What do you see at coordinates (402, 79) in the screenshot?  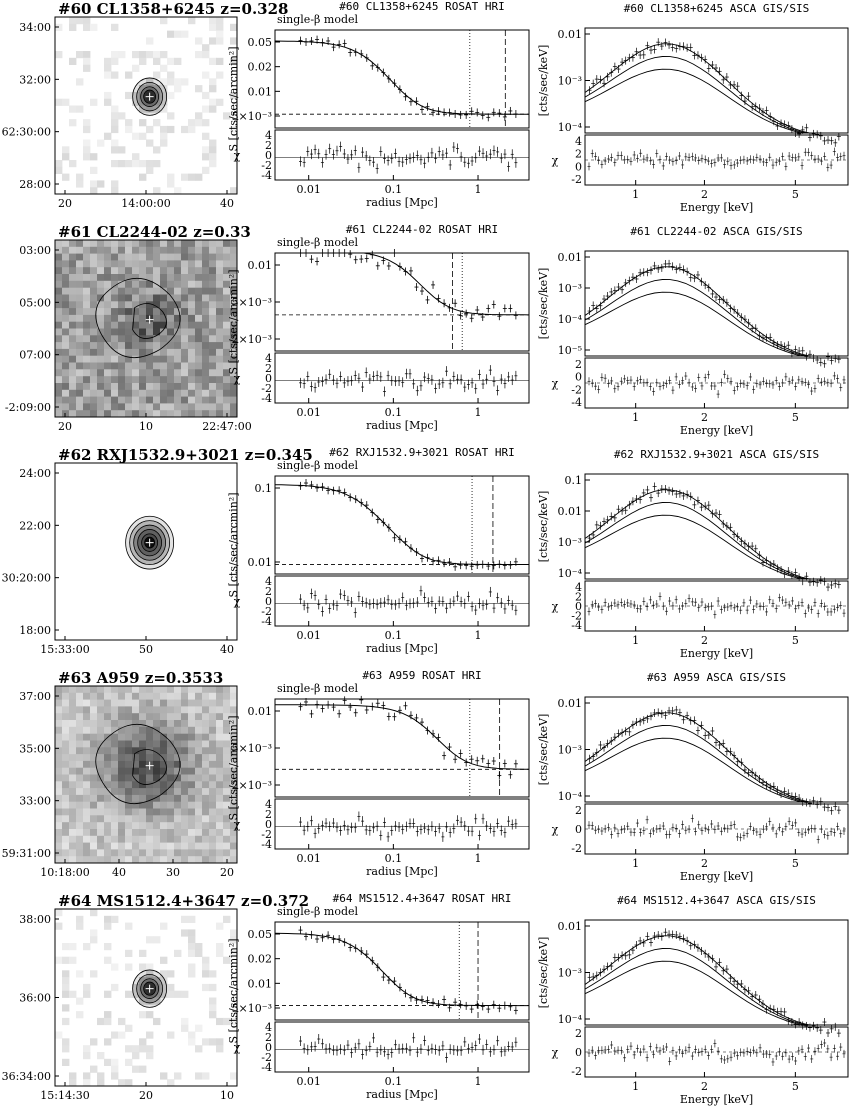 I see `profile-frame` at bounding box center [402, 79].